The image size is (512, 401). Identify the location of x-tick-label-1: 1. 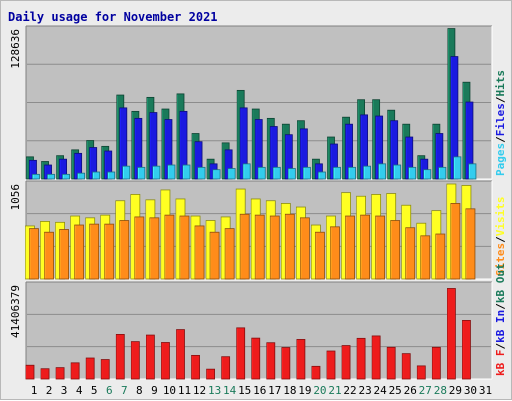
(34, 390).